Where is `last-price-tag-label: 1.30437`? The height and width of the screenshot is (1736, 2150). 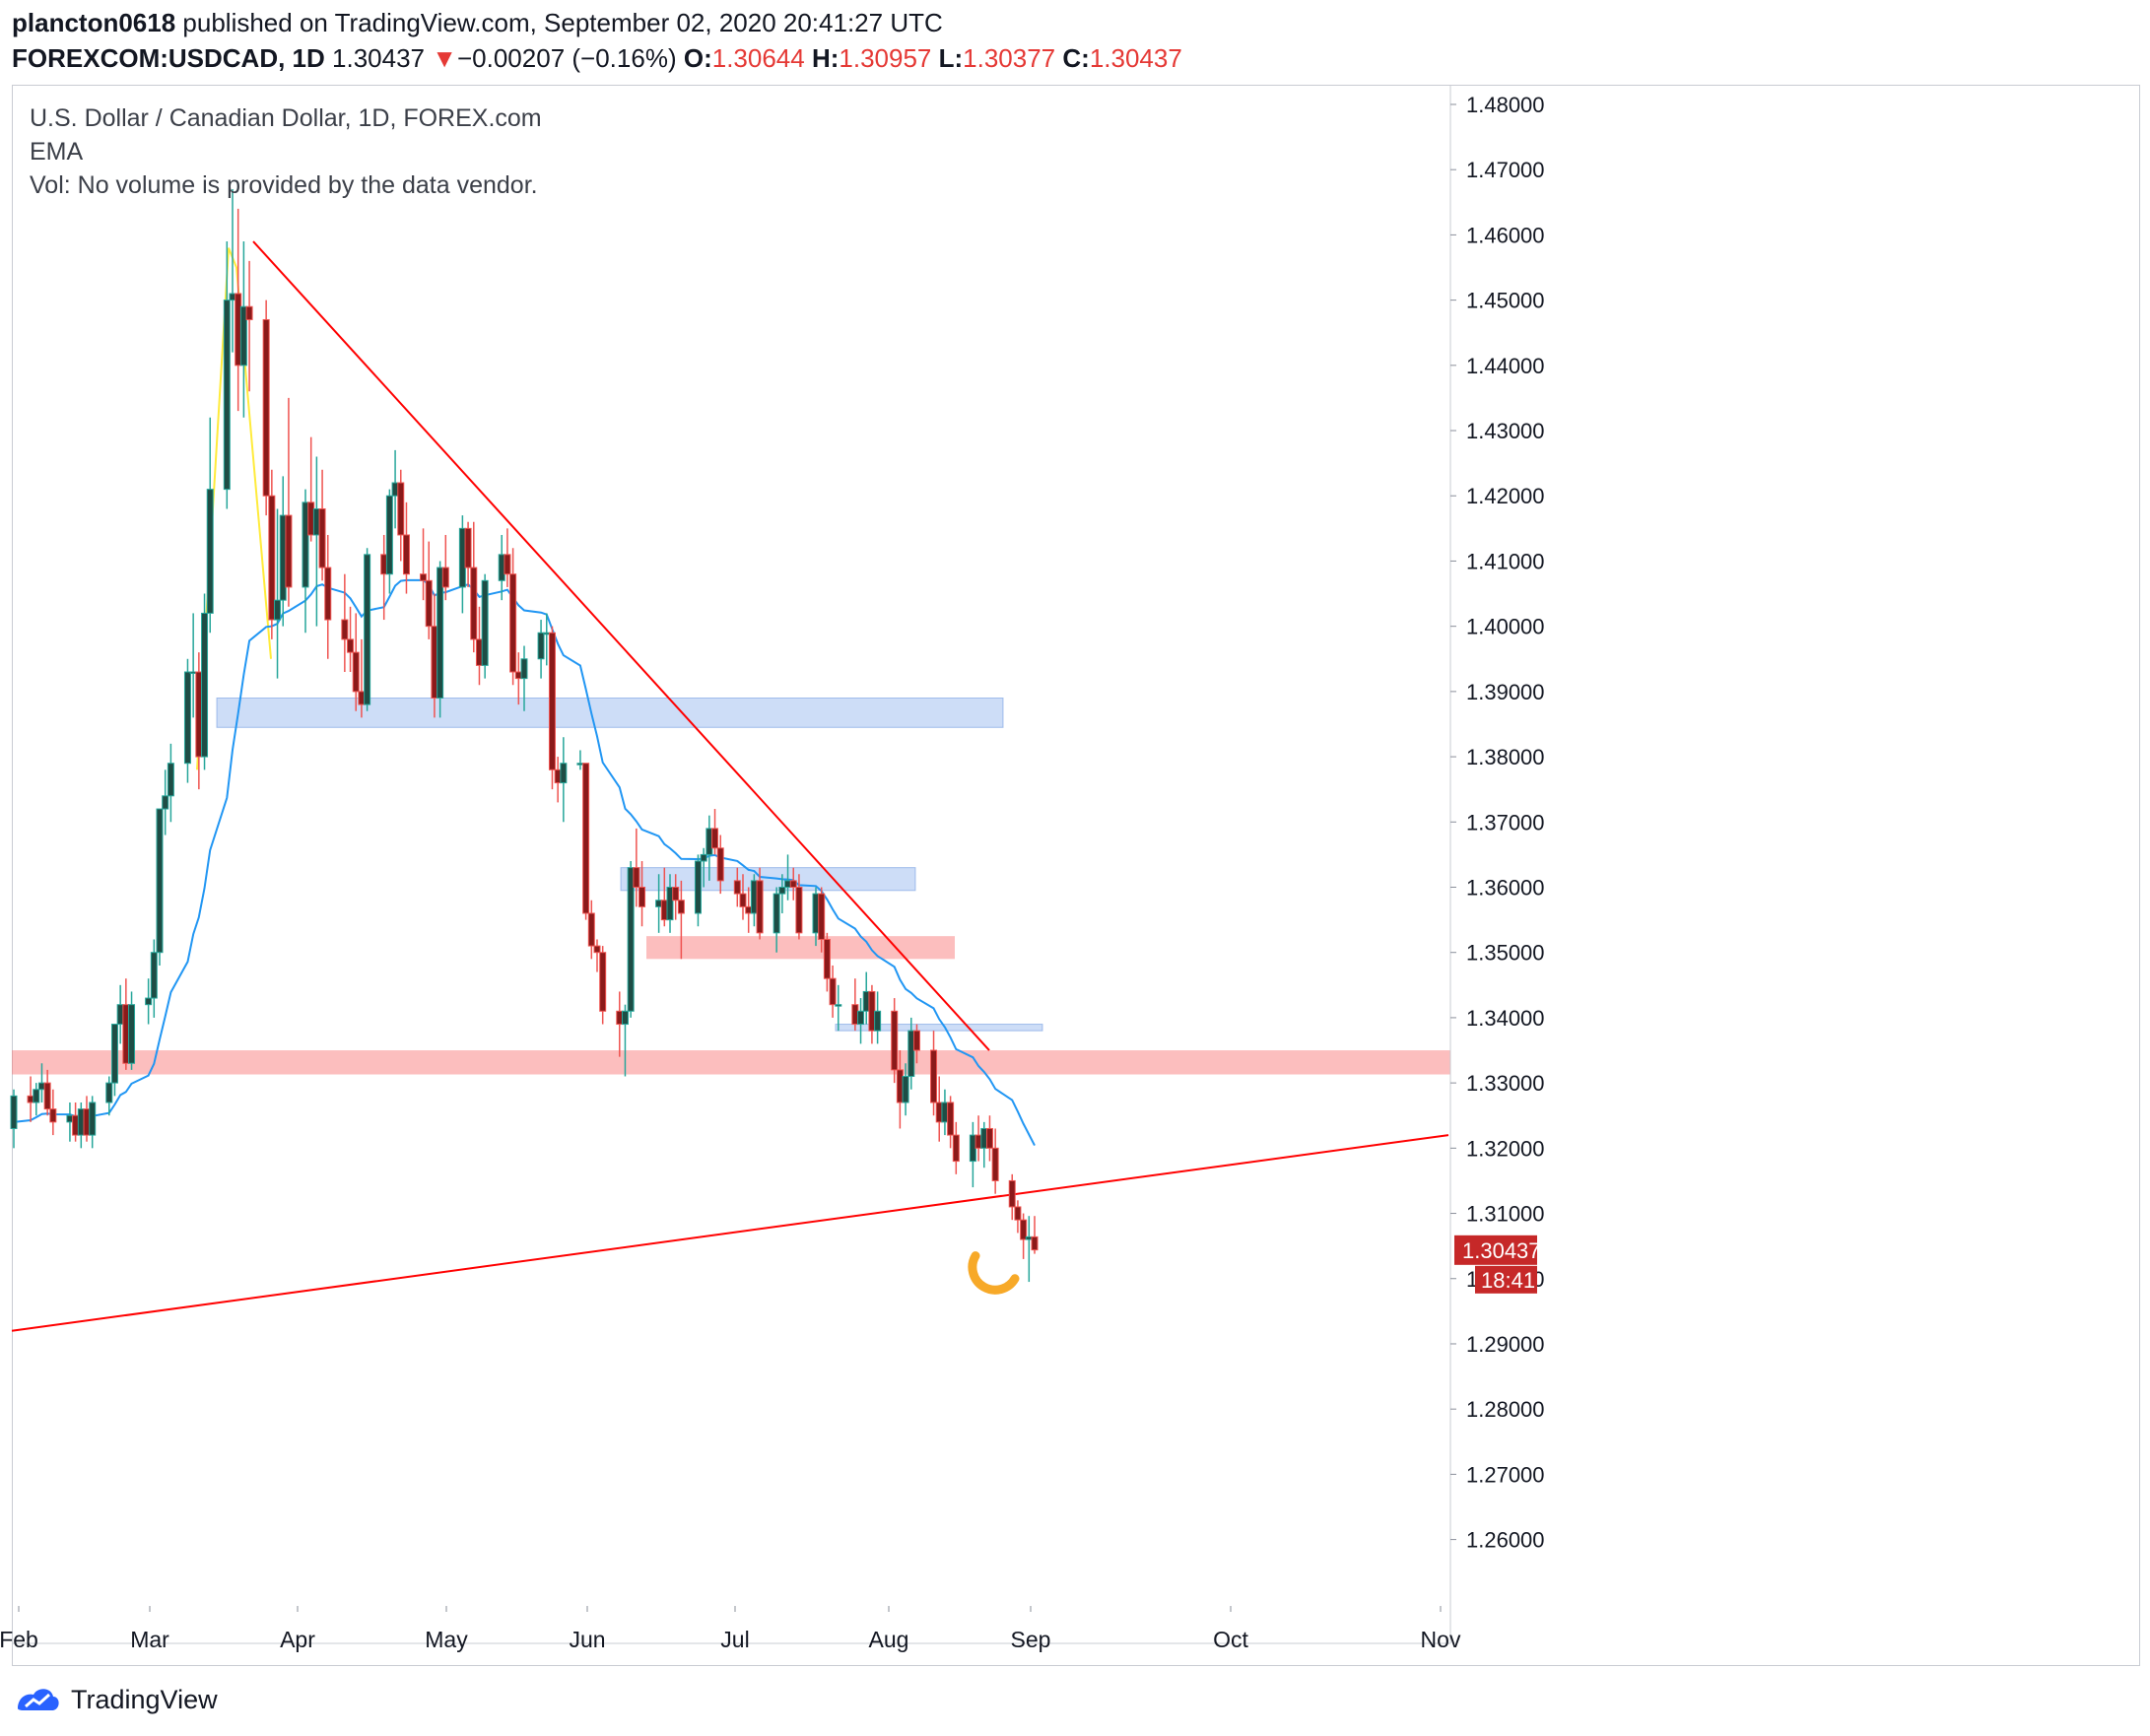 last-price-tag-label: 1.30437 is located at coordinates (1501, 1250).